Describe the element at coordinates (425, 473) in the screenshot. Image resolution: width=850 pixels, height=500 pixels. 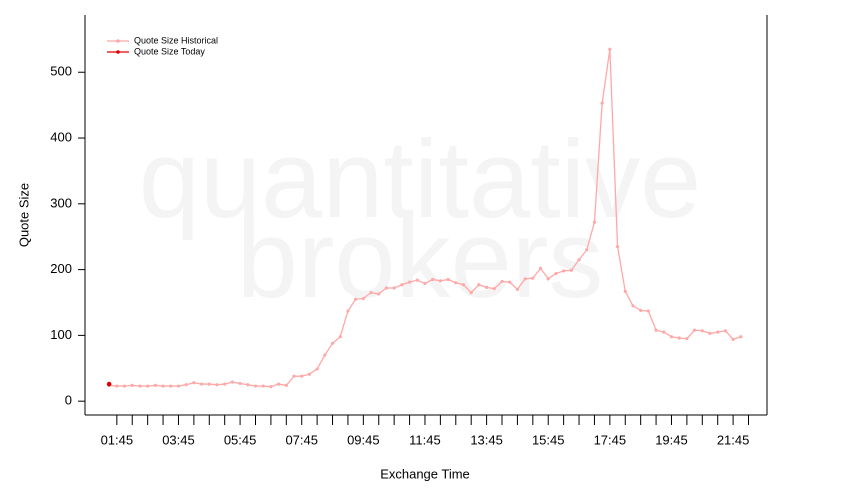
I see `x-axis-label: Exchange Time` at that location.